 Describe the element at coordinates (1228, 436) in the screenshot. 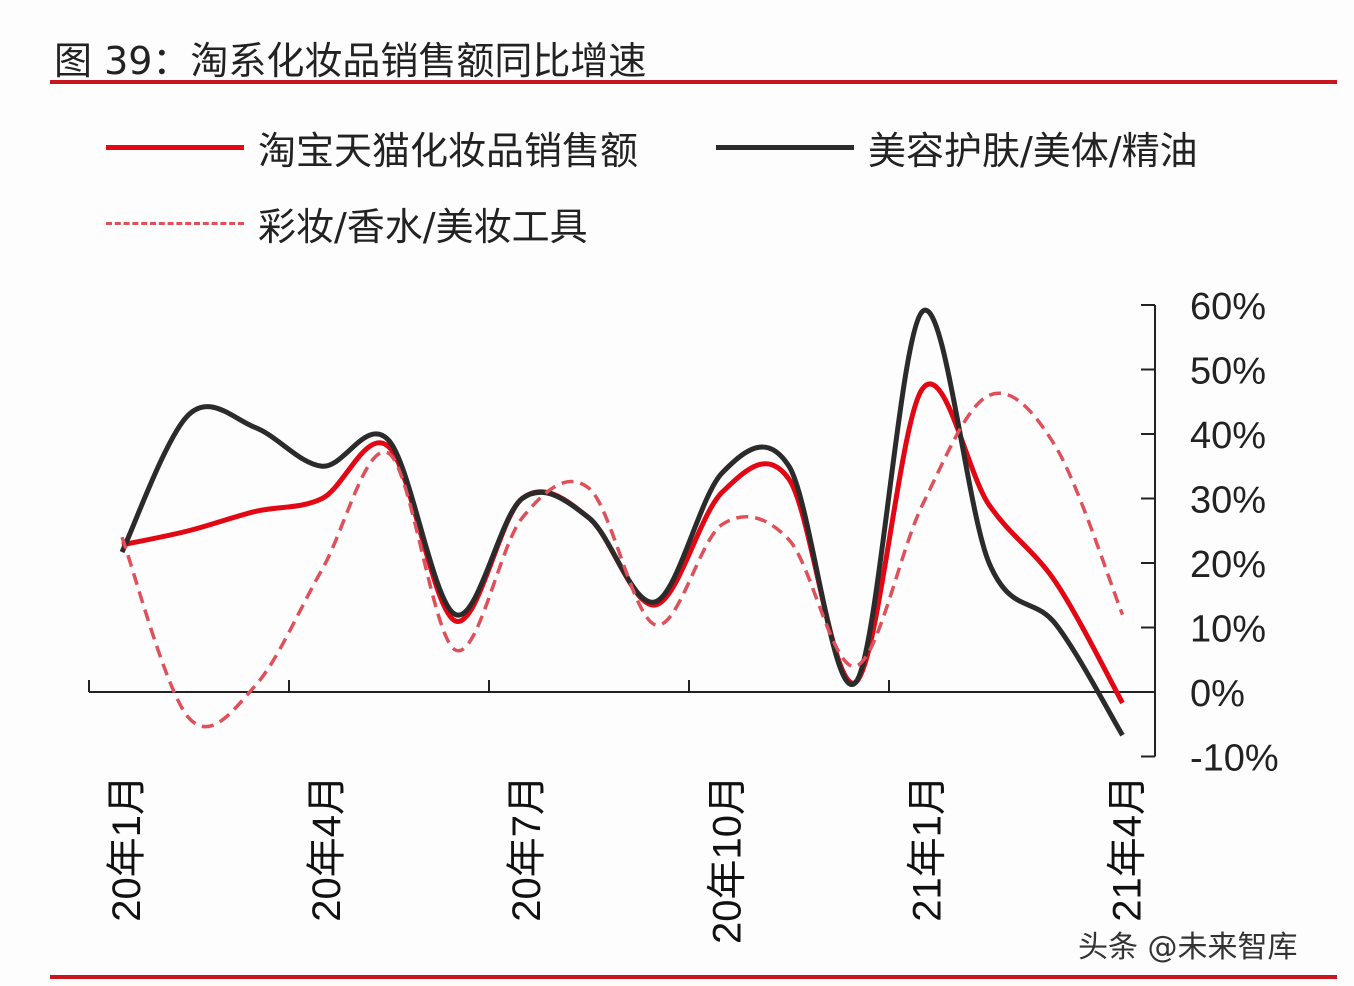

I see `y-tick-label: 40%` at that location.